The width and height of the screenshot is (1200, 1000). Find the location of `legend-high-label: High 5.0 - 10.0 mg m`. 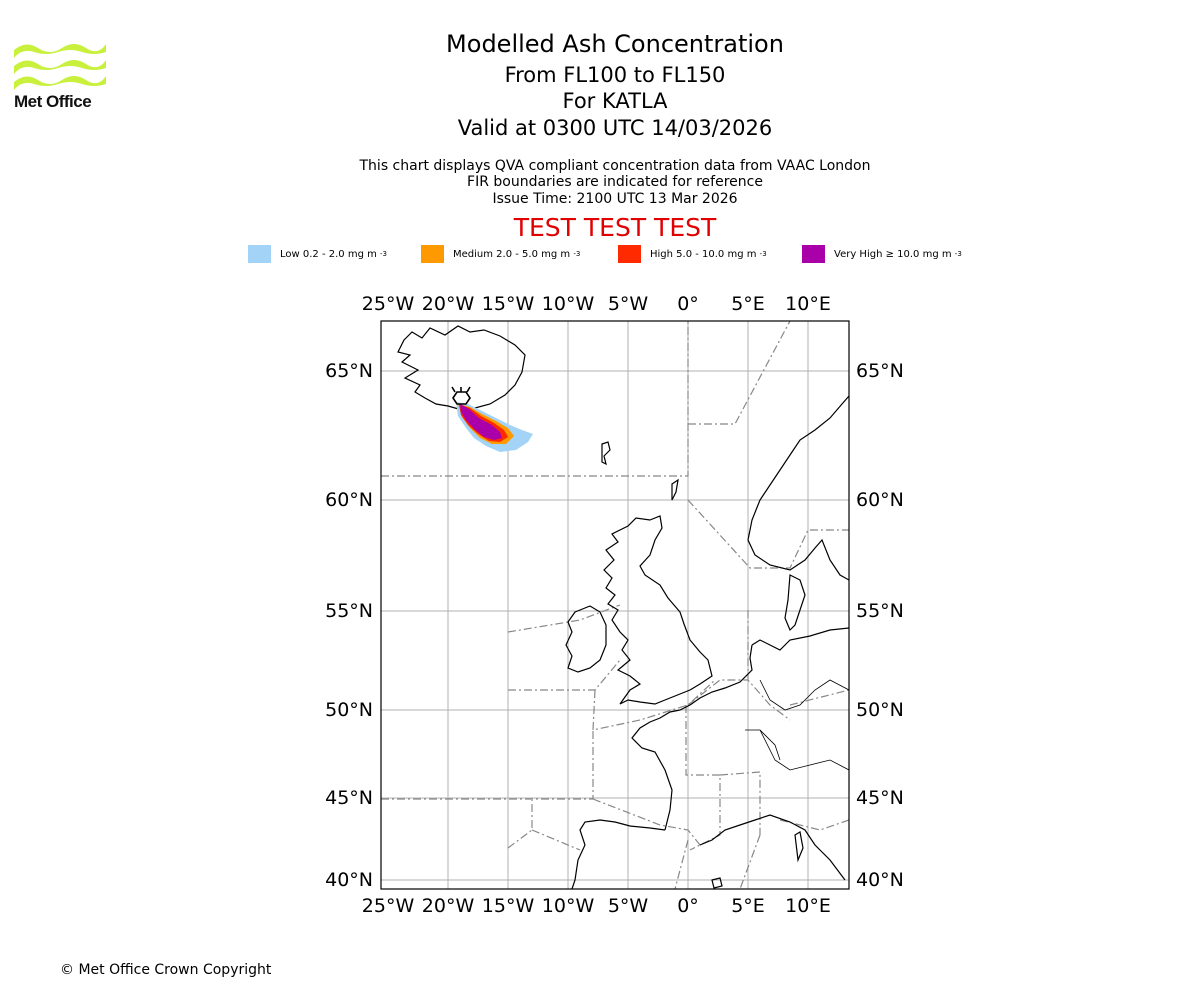

legend-high-label: High 5.0 - 10.0 mg m is located at coordinates (703, 254).